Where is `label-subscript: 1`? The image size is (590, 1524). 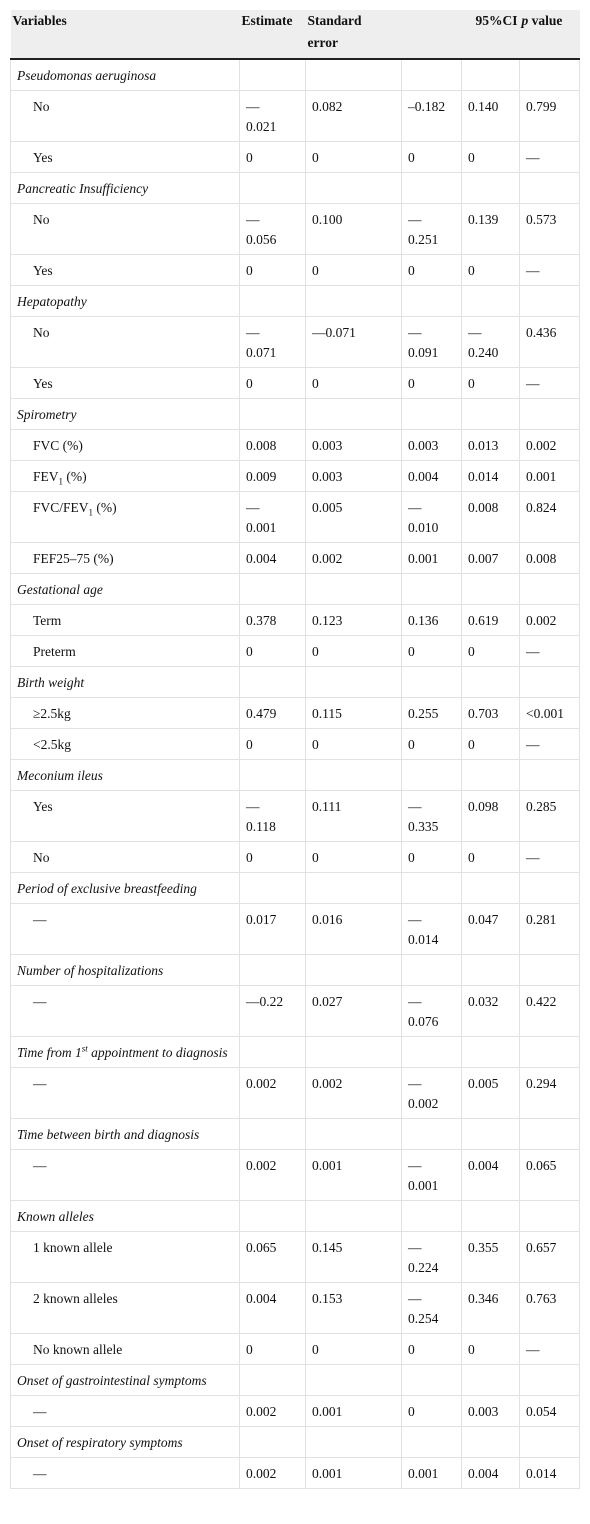
label-subscript: 1 is located at coordinates (61, 481).